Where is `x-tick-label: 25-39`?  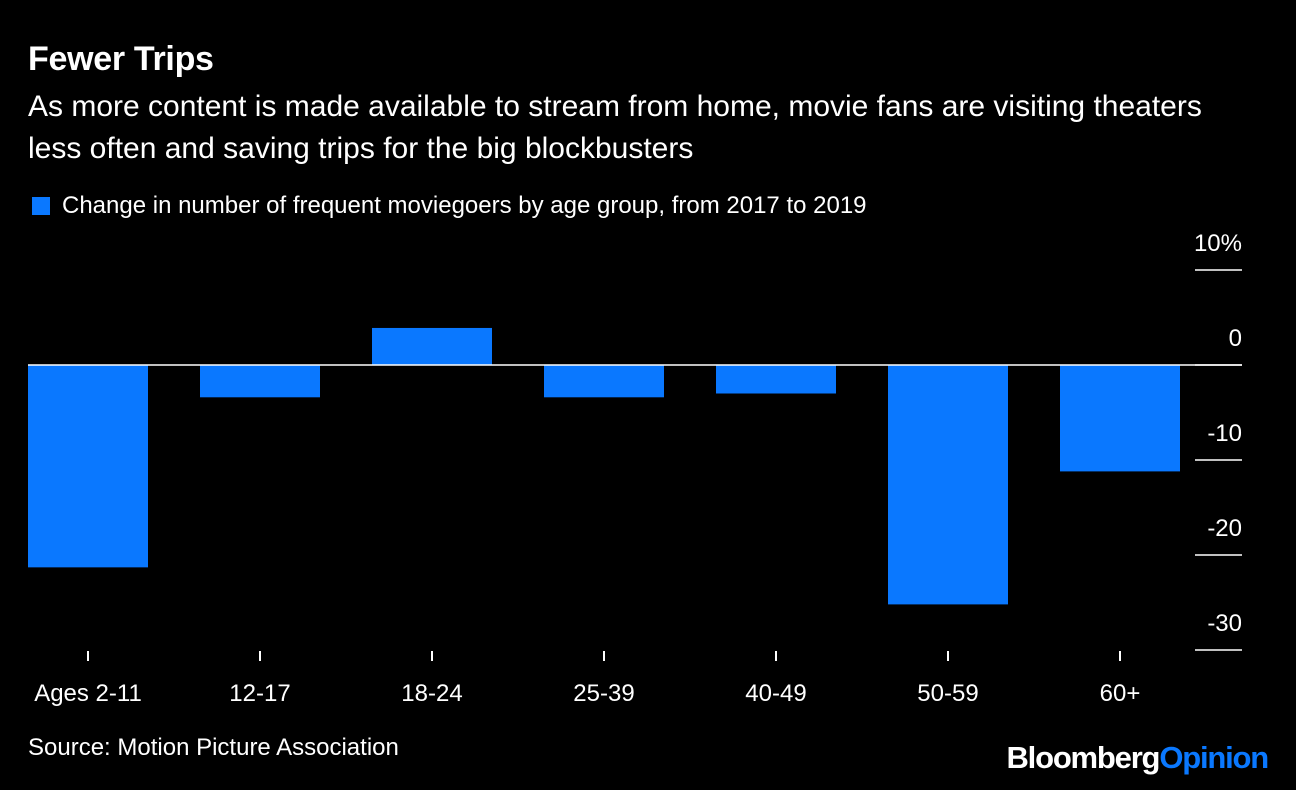
x-tick-label: 25-39 is located at coordinates (603, 693).